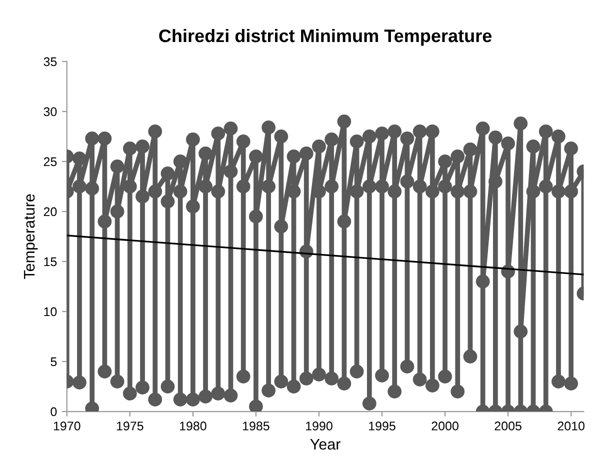  What do you see at coordinates (319, 426) in the screenshot?
I see `x-tick-label: 1990` at bounding box center [319, 426].